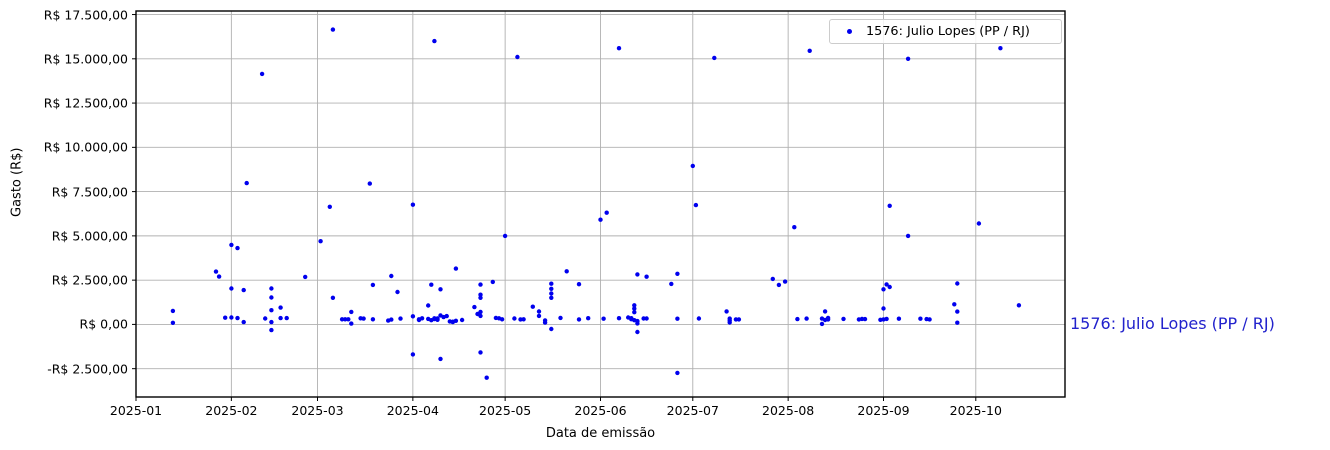  I want to click on y-tick-label: R$ 15.000,00, so click(85, 59).